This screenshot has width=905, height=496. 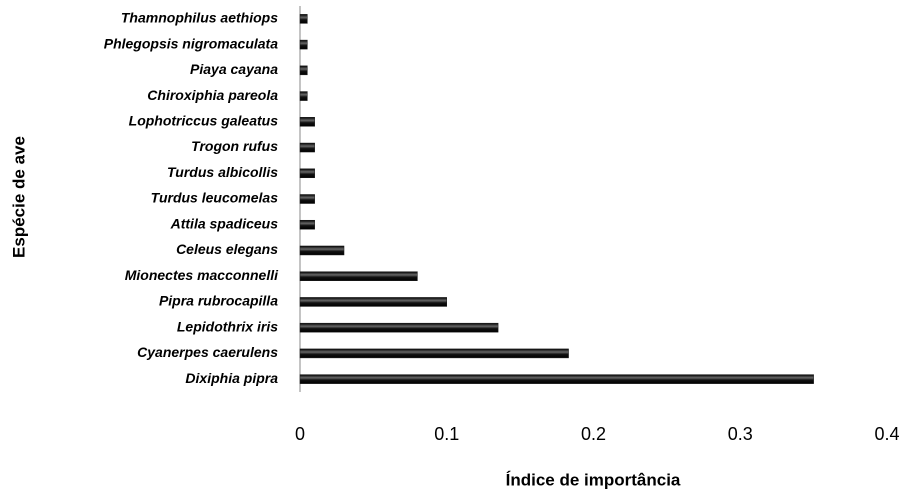 What do you see at coordinates (202, 275) in the screenshot?
I see `y-tick-label: Mionectes macconnelli` at bounding box center [202, 275].